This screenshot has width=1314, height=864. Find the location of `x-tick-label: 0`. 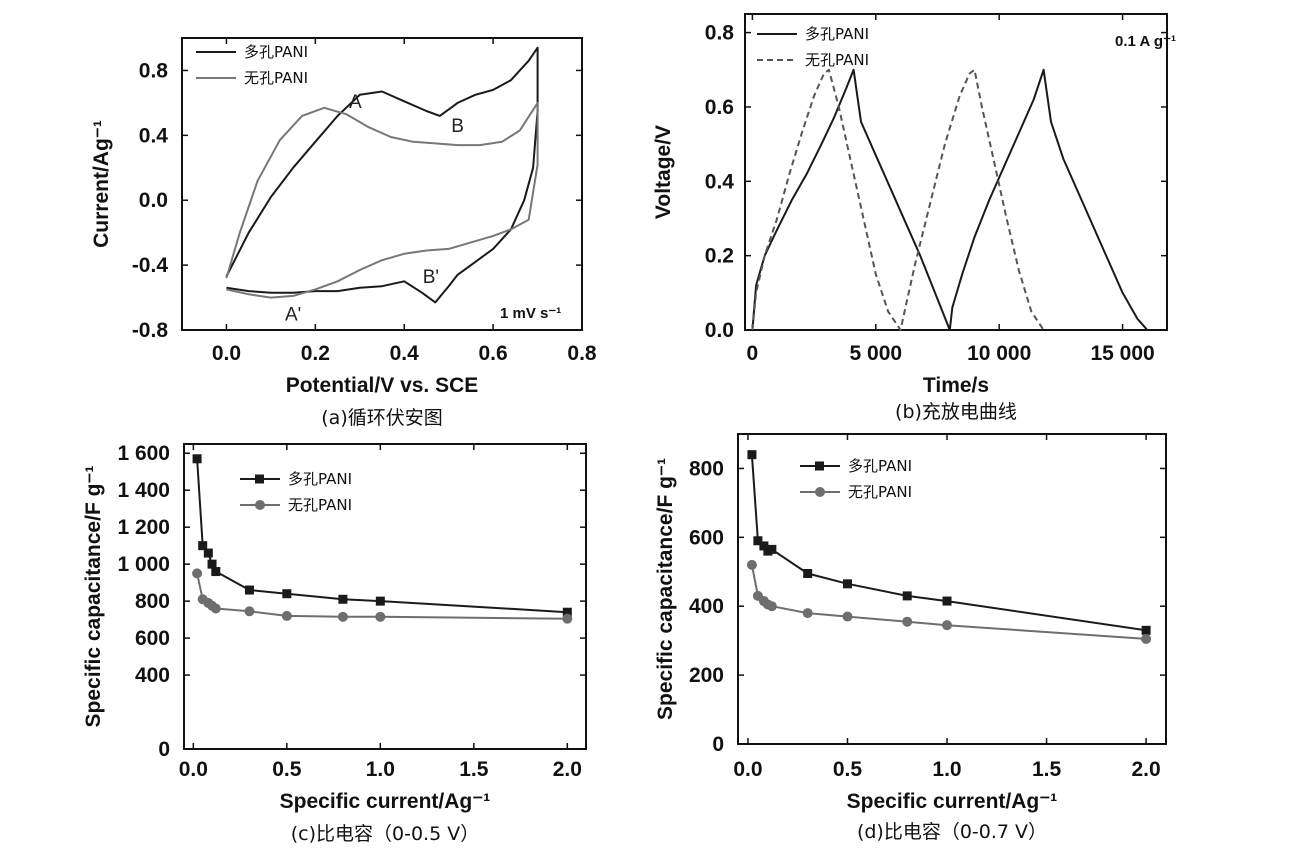

x-tick-label: 0 is located at coordinates (753, 353).